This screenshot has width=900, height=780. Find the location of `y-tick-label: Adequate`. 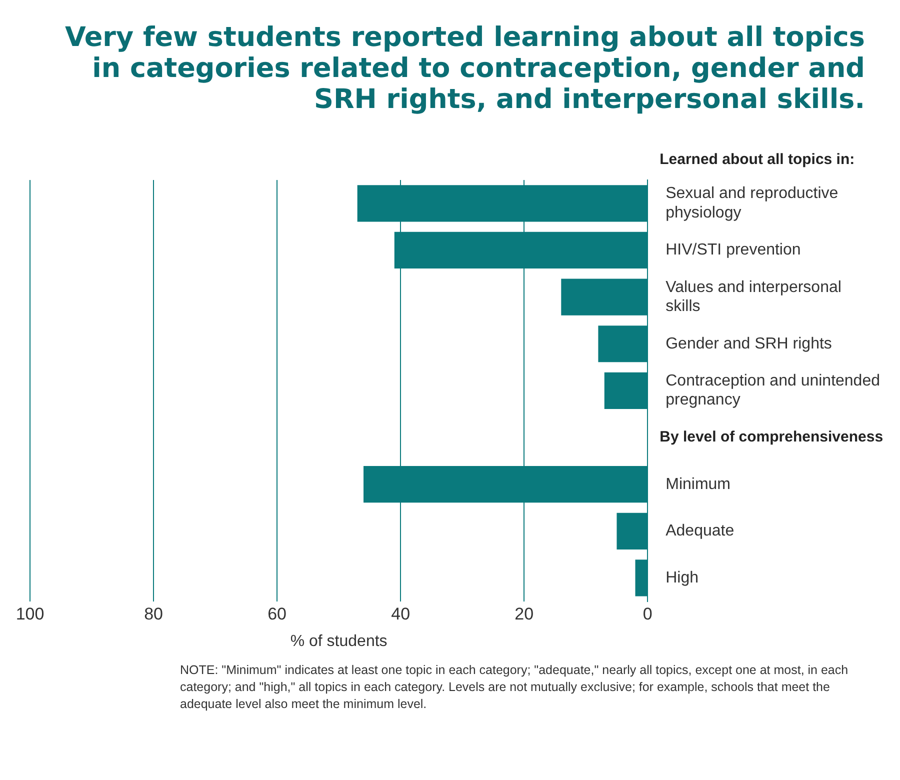

y-tick-label: Adequate is located at coordinates (700, 531).